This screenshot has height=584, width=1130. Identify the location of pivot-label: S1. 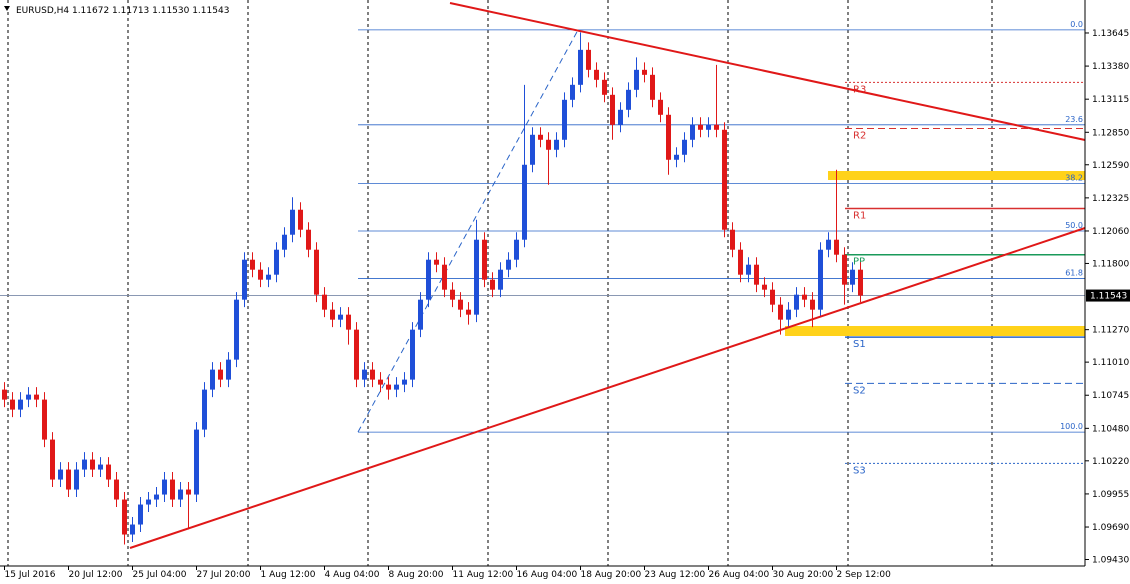
(859, 344).